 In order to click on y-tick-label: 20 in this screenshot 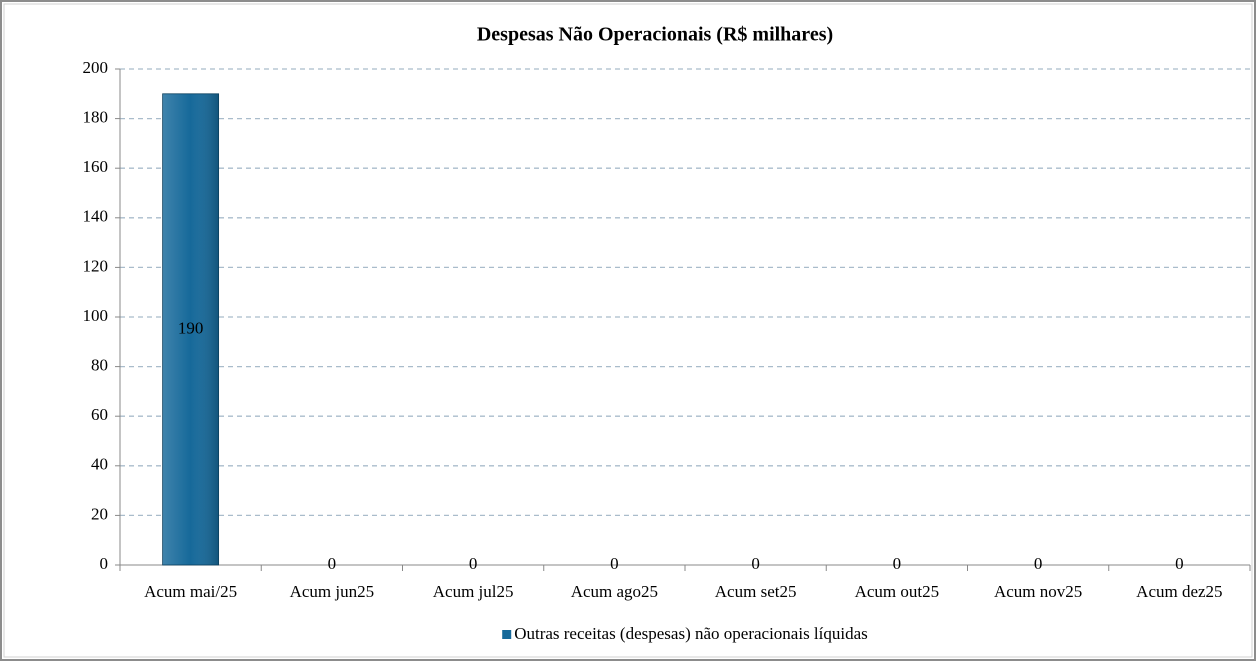, I will do `click(99, 513)`.